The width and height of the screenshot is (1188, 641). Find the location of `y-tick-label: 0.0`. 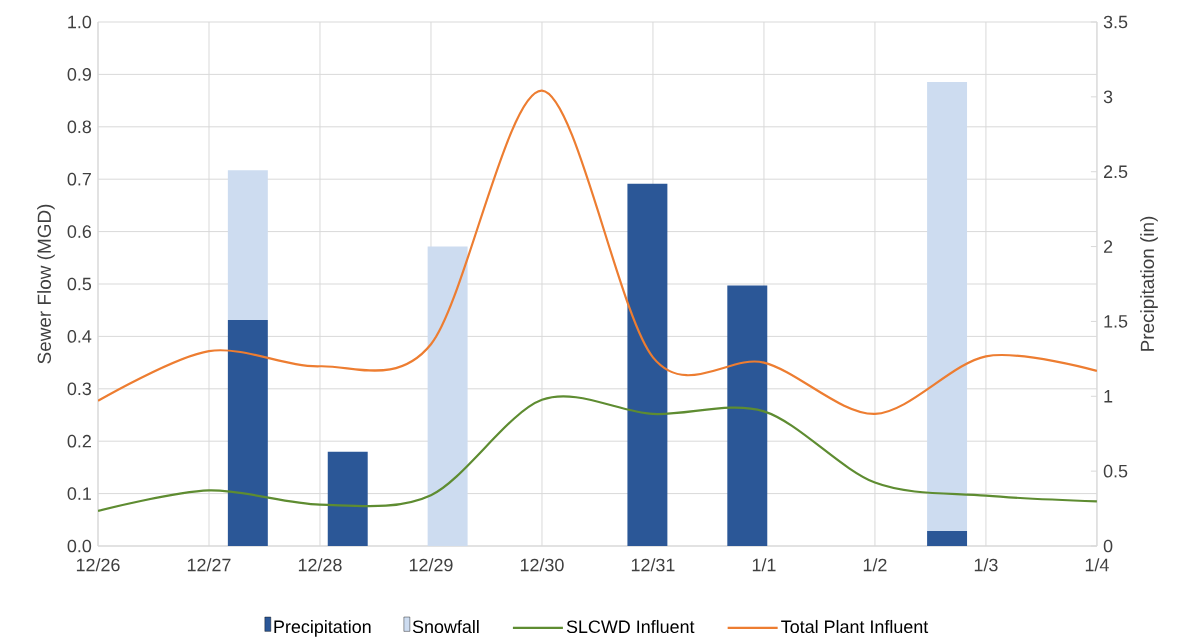

y-tick-label: 0.0 is located at coordinates (79, 546).